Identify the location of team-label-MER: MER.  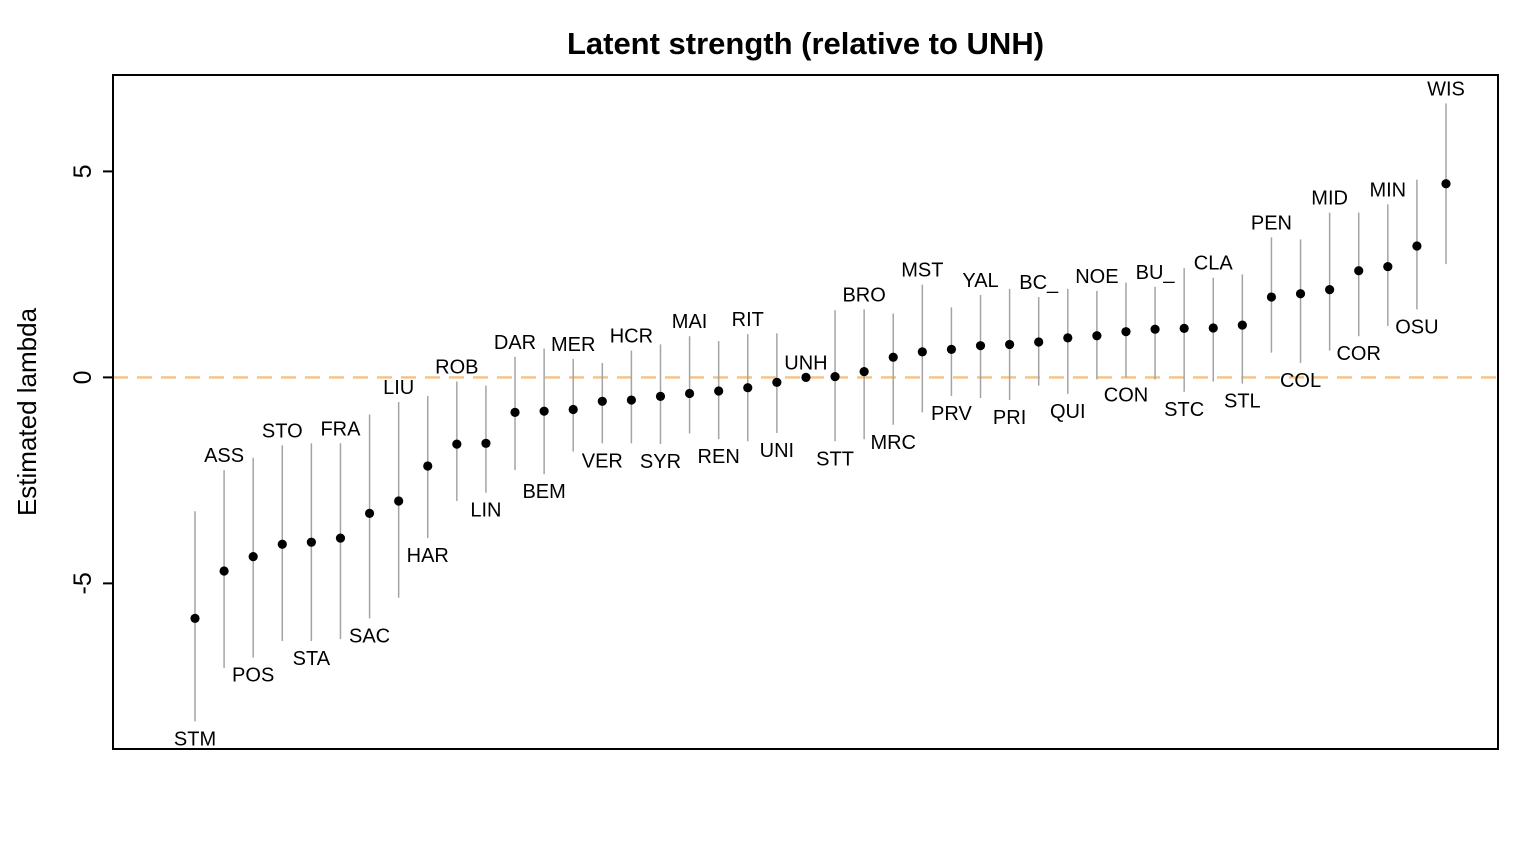
(573, 345).